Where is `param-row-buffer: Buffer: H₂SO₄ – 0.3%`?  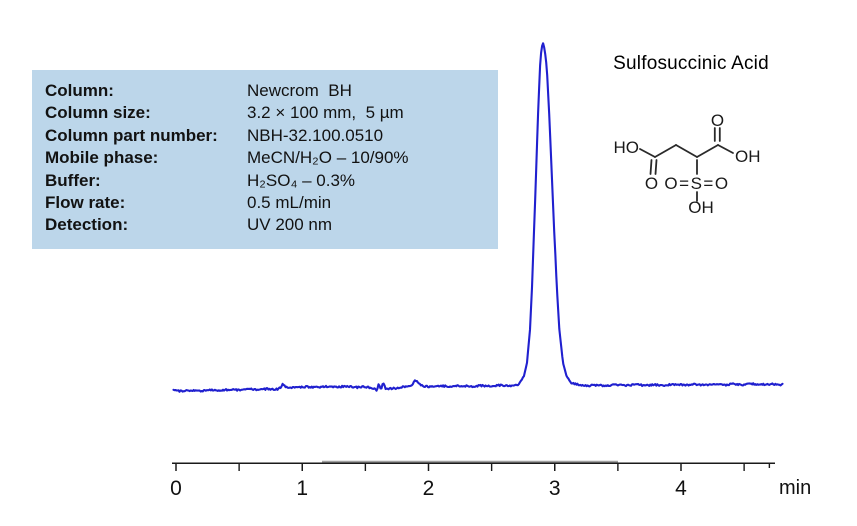 param-row-buffer: Buffer: H₂SO₄ – 0.3% is located at coordinates (271, 181).